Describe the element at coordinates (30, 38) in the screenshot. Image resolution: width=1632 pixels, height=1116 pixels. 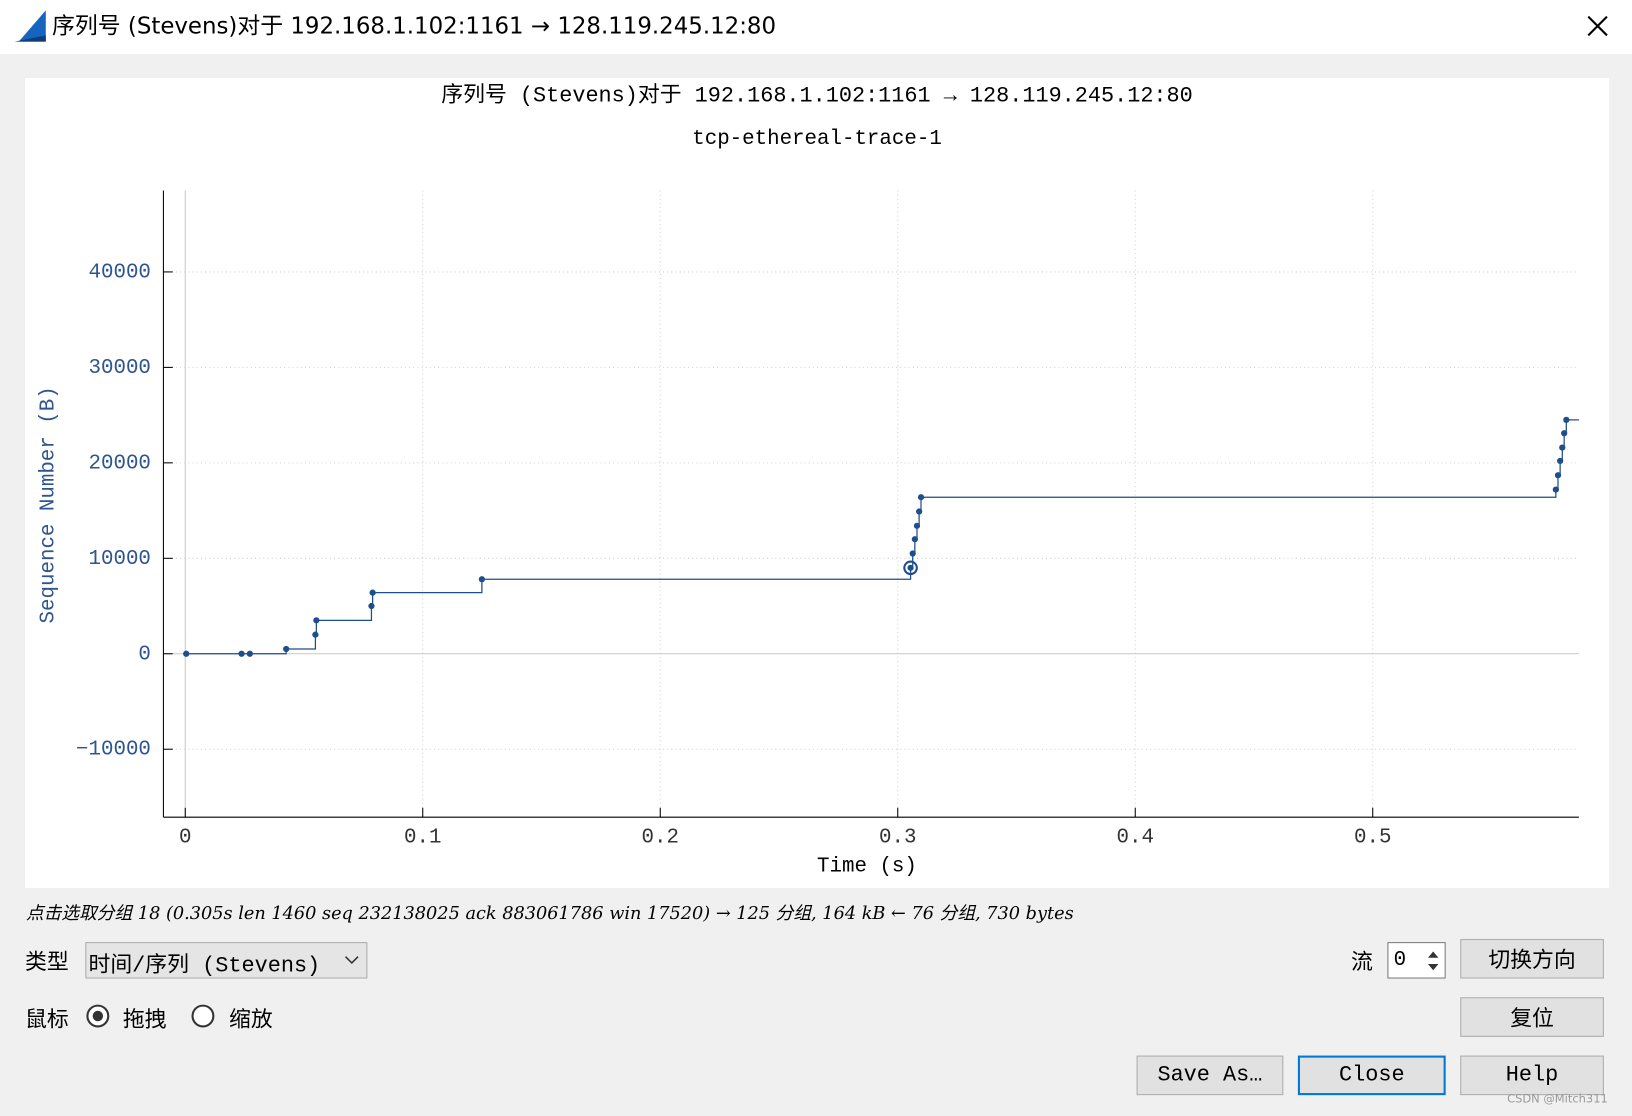
I see `app-icon-base` at that location.